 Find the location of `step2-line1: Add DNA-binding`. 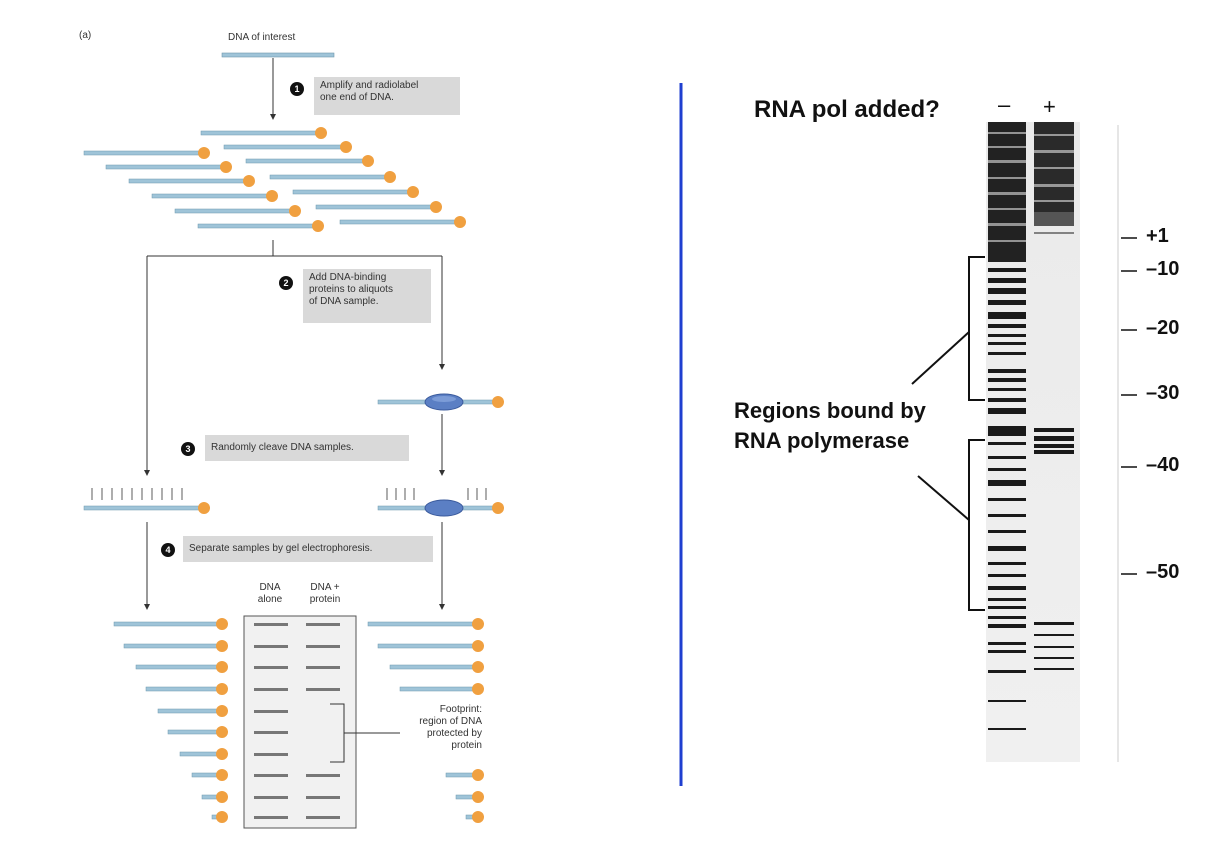

step2-line1: Add DNA-binding is located at coordinates (348, 277).